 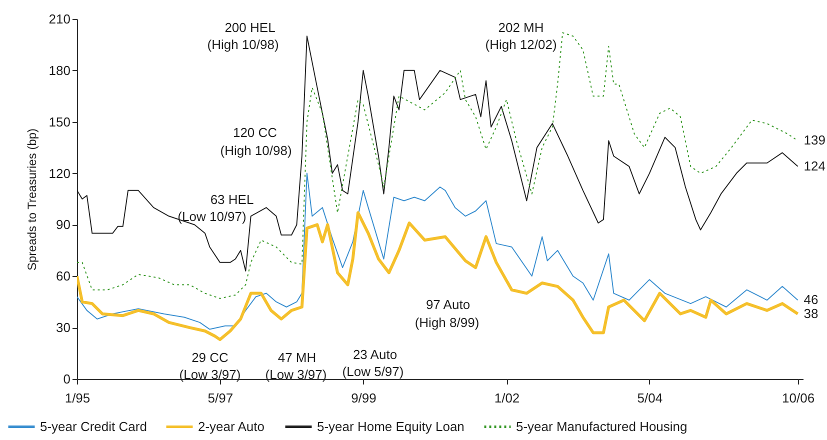 I want to click on annotation: 97 Auto, so click(x=448, y=304).